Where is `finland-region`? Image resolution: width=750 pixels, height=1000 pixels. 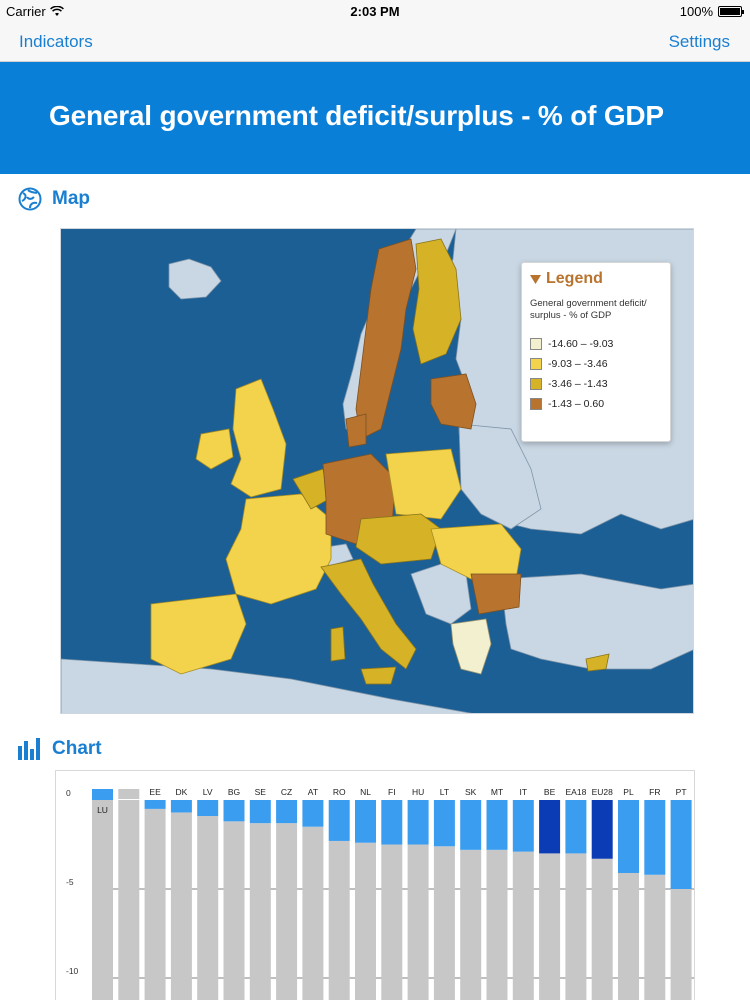 finland-region is located at coordinates (437, 301).